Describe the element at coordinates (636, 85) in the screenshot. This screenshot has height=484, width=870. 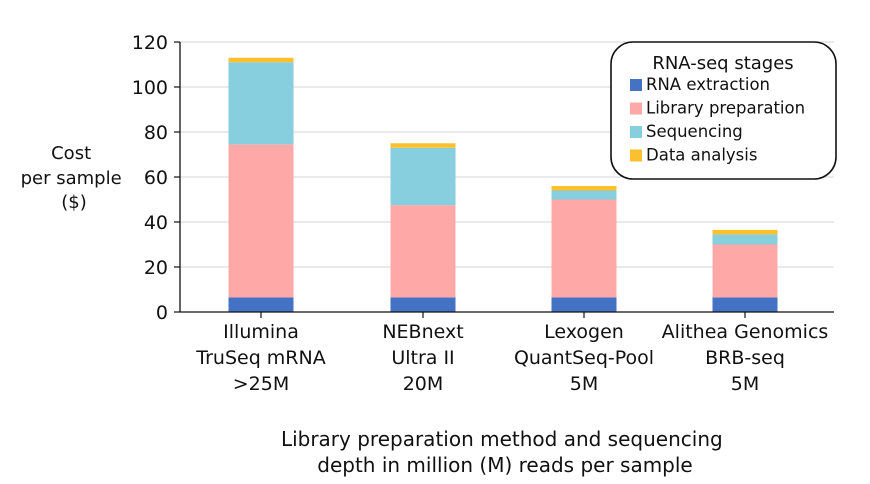
I see `legend-swatch-rna-extraction` at that location.